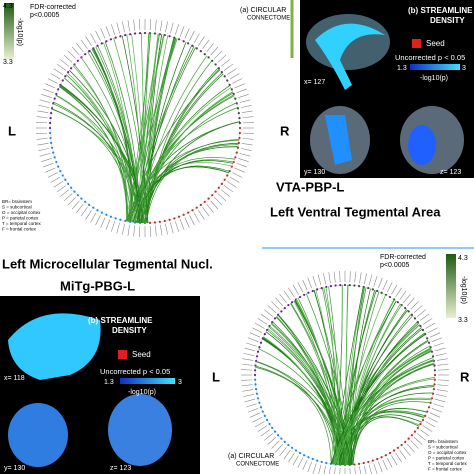  What do you see at coordinates (129, 330) in the screenshot?
I see `panel-title: DENSITY` at bounding box center [129, 330].